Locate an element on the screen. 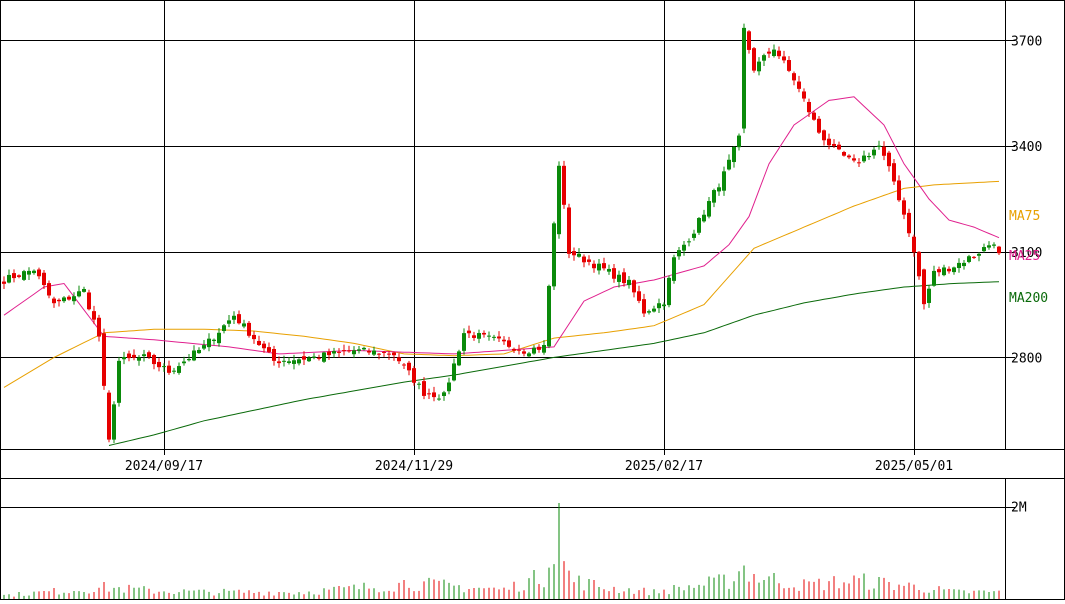 This screenshot has height=604, width=1065. legend-ma200: MA200 is located at coordinates (1028, 298).